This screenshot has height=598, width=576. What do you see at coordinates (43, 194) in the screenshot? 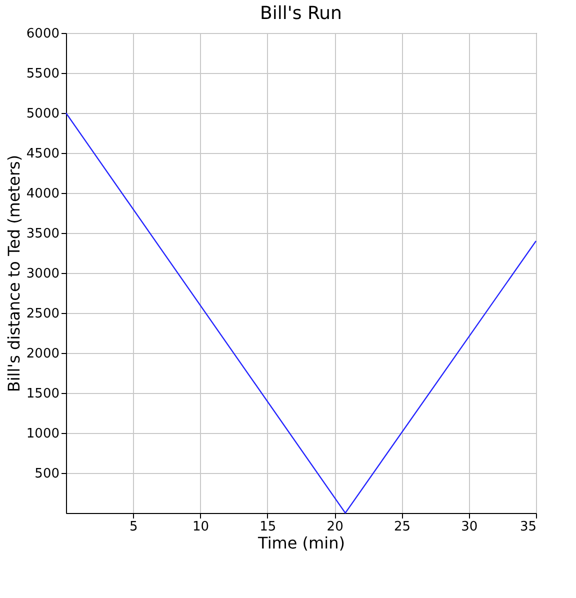
I see `y-tick-label: 4000` at bounding box center [43, 194].